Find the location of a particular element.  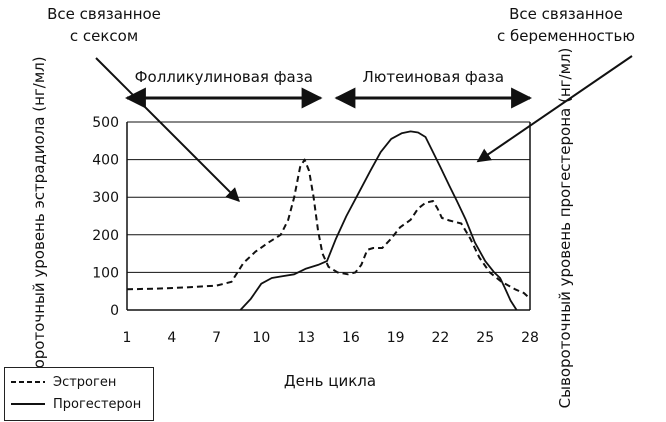

x-tick-22: 22 is located at coordinates (441, 338).